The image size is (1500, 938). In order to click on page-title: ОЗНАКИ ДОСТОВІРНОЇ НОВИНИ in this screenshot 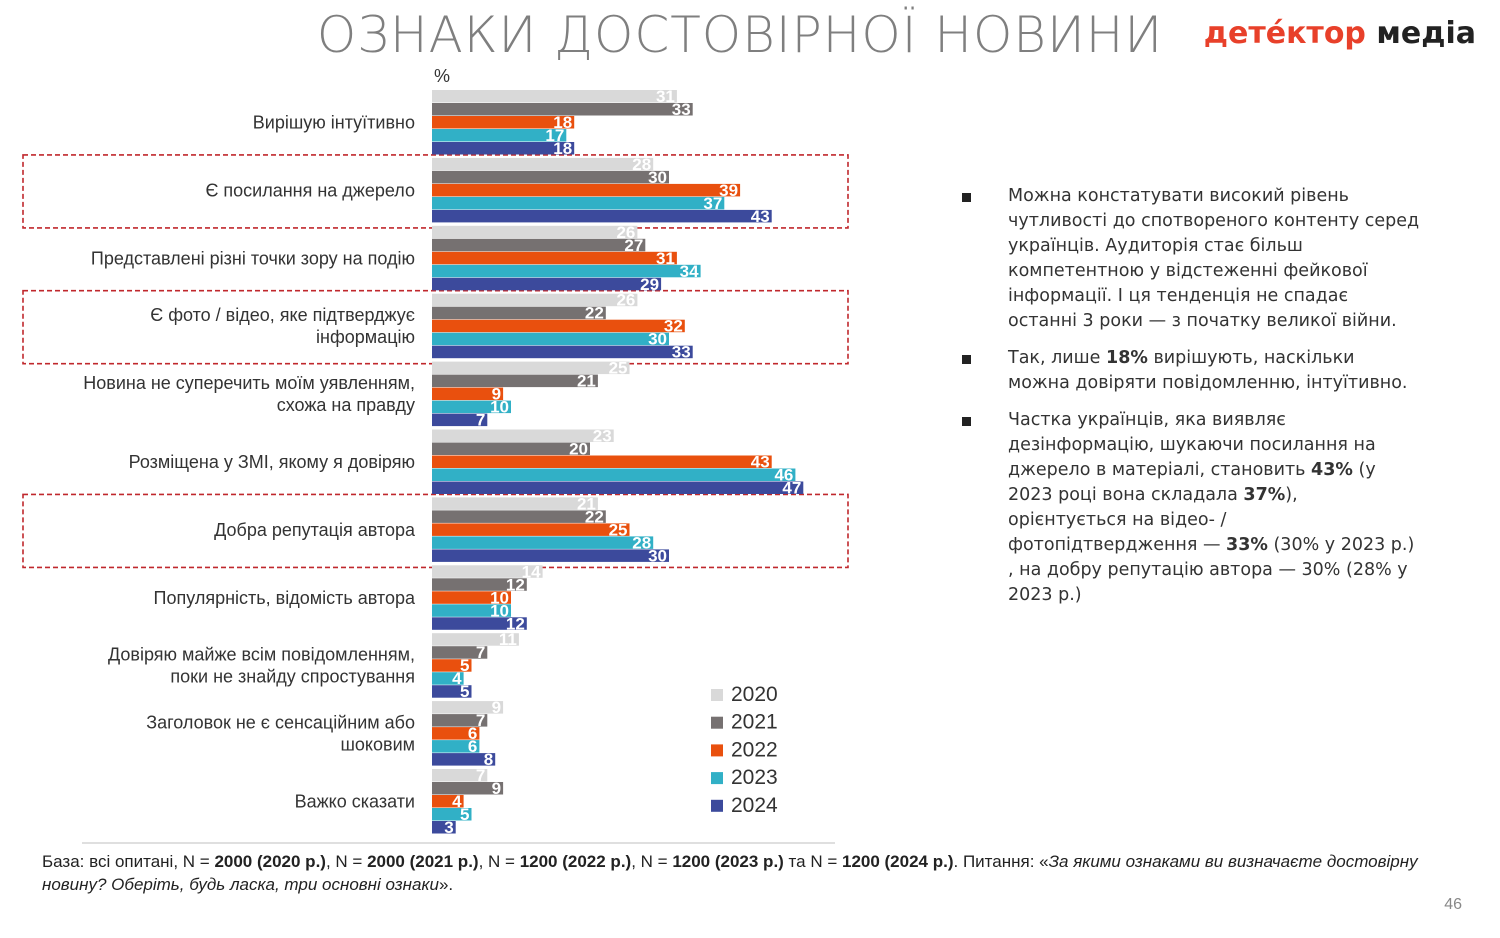, I will do `click(740, 35)`.